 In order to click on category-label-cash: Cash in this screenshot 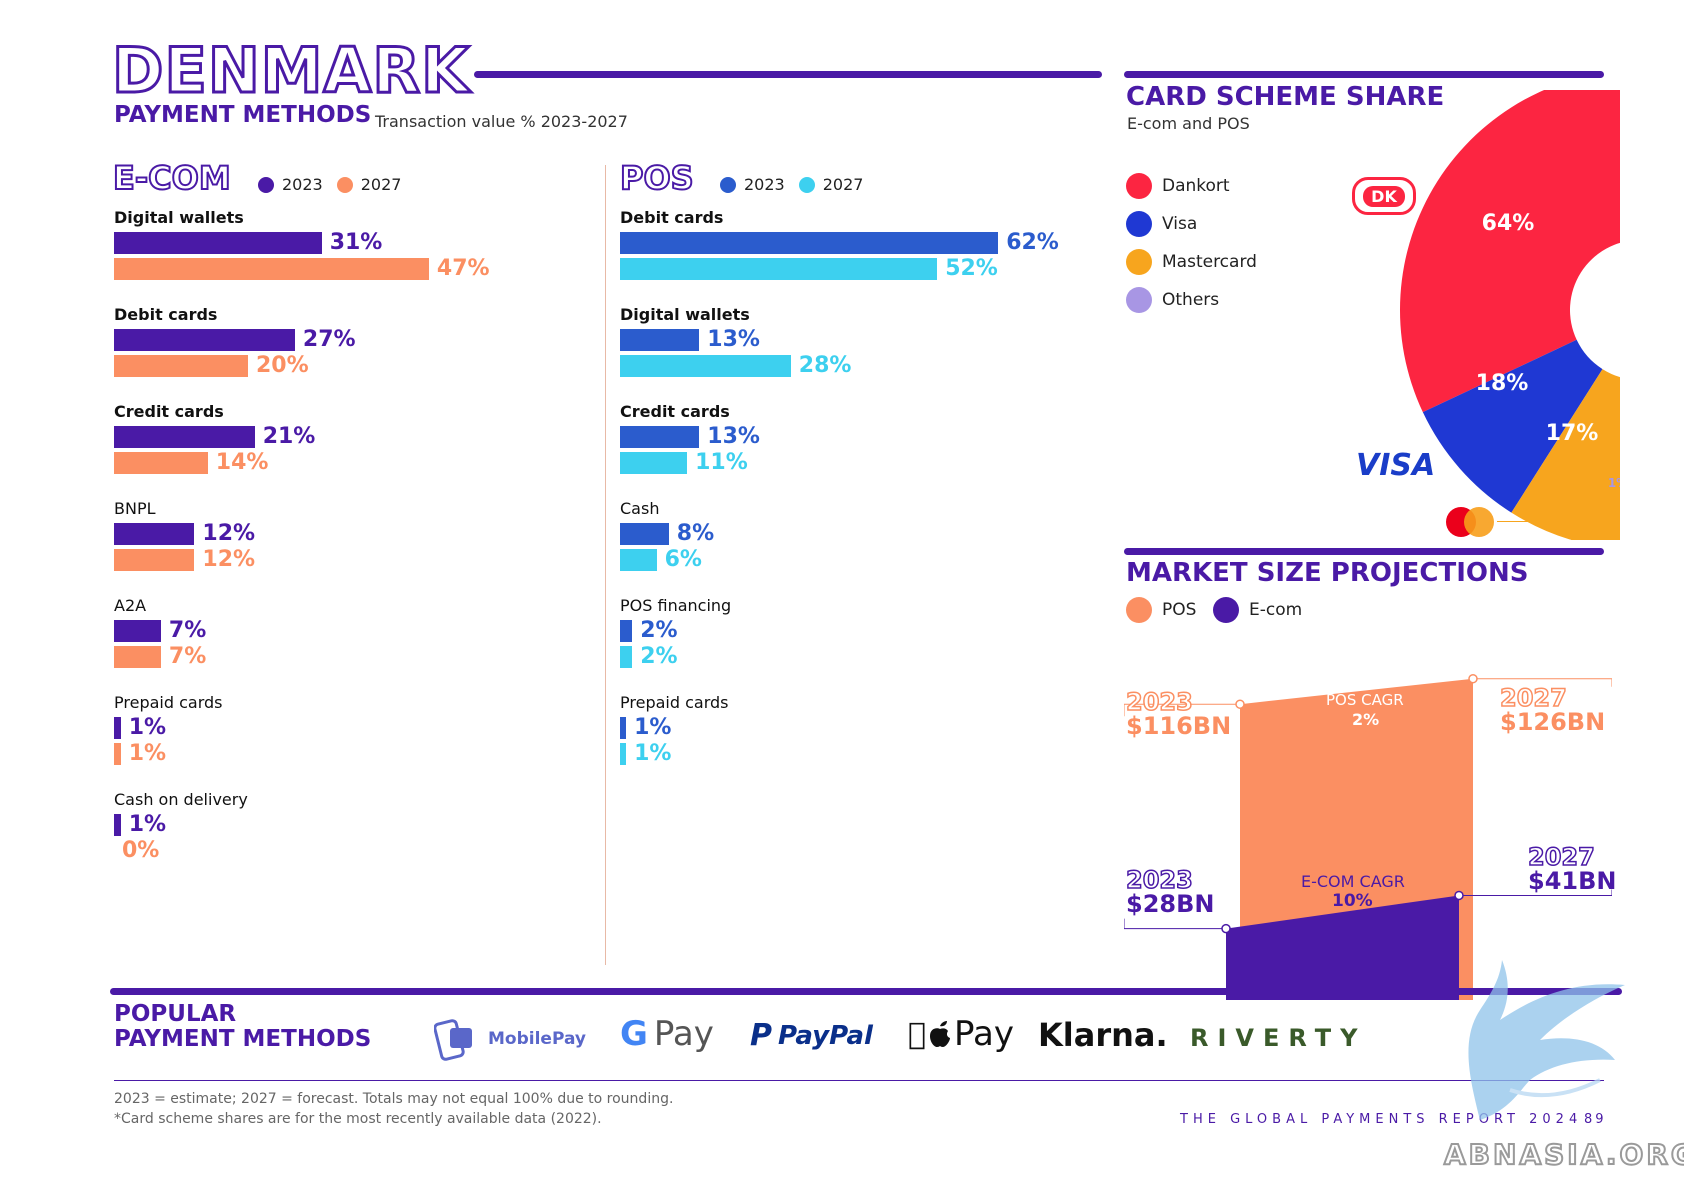, I will do `click(640, 508)`.